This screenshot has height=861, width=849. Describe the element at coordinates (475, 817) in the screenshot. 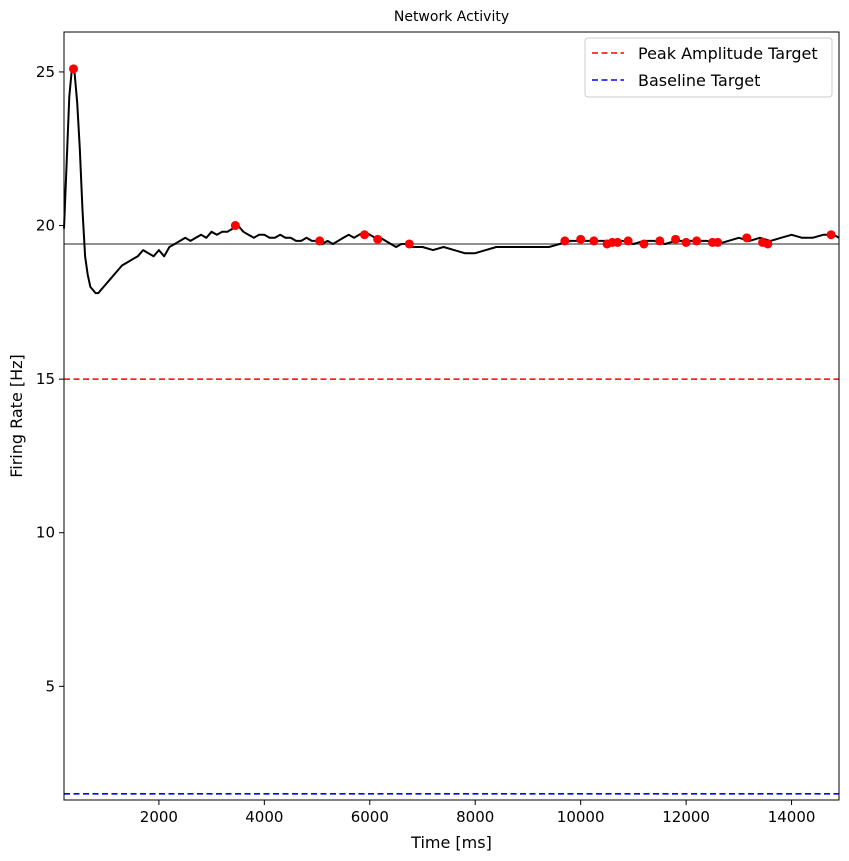

I see `x-tick-label: 8000` at that location.